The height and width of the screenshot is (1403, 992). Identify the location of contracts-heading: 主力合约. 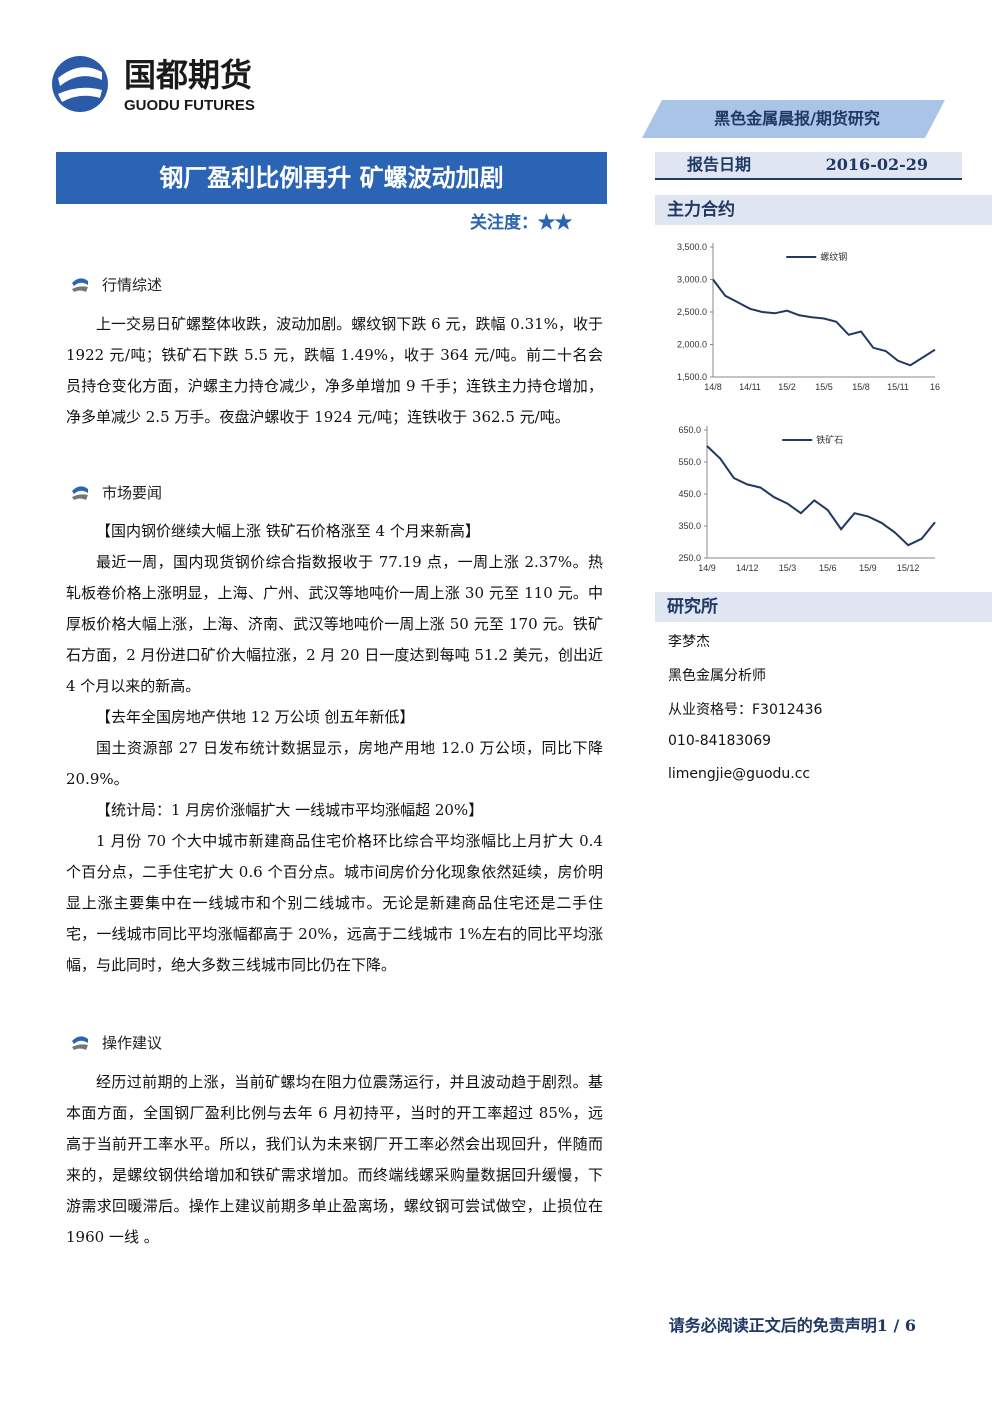
(823, 210).